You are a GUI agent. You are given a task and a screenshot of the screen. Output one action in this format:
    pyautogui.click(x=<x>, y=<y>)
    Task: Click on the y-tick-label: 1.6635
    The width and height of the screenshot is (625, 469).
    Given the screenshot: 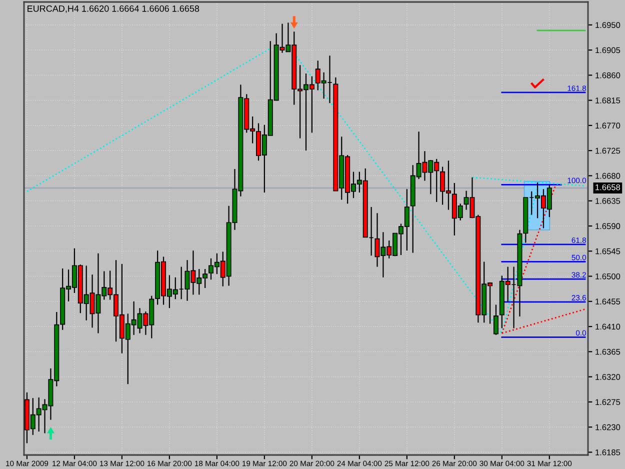 What is the action you would take?
    pyautogui.click(x=608, y=201)
    